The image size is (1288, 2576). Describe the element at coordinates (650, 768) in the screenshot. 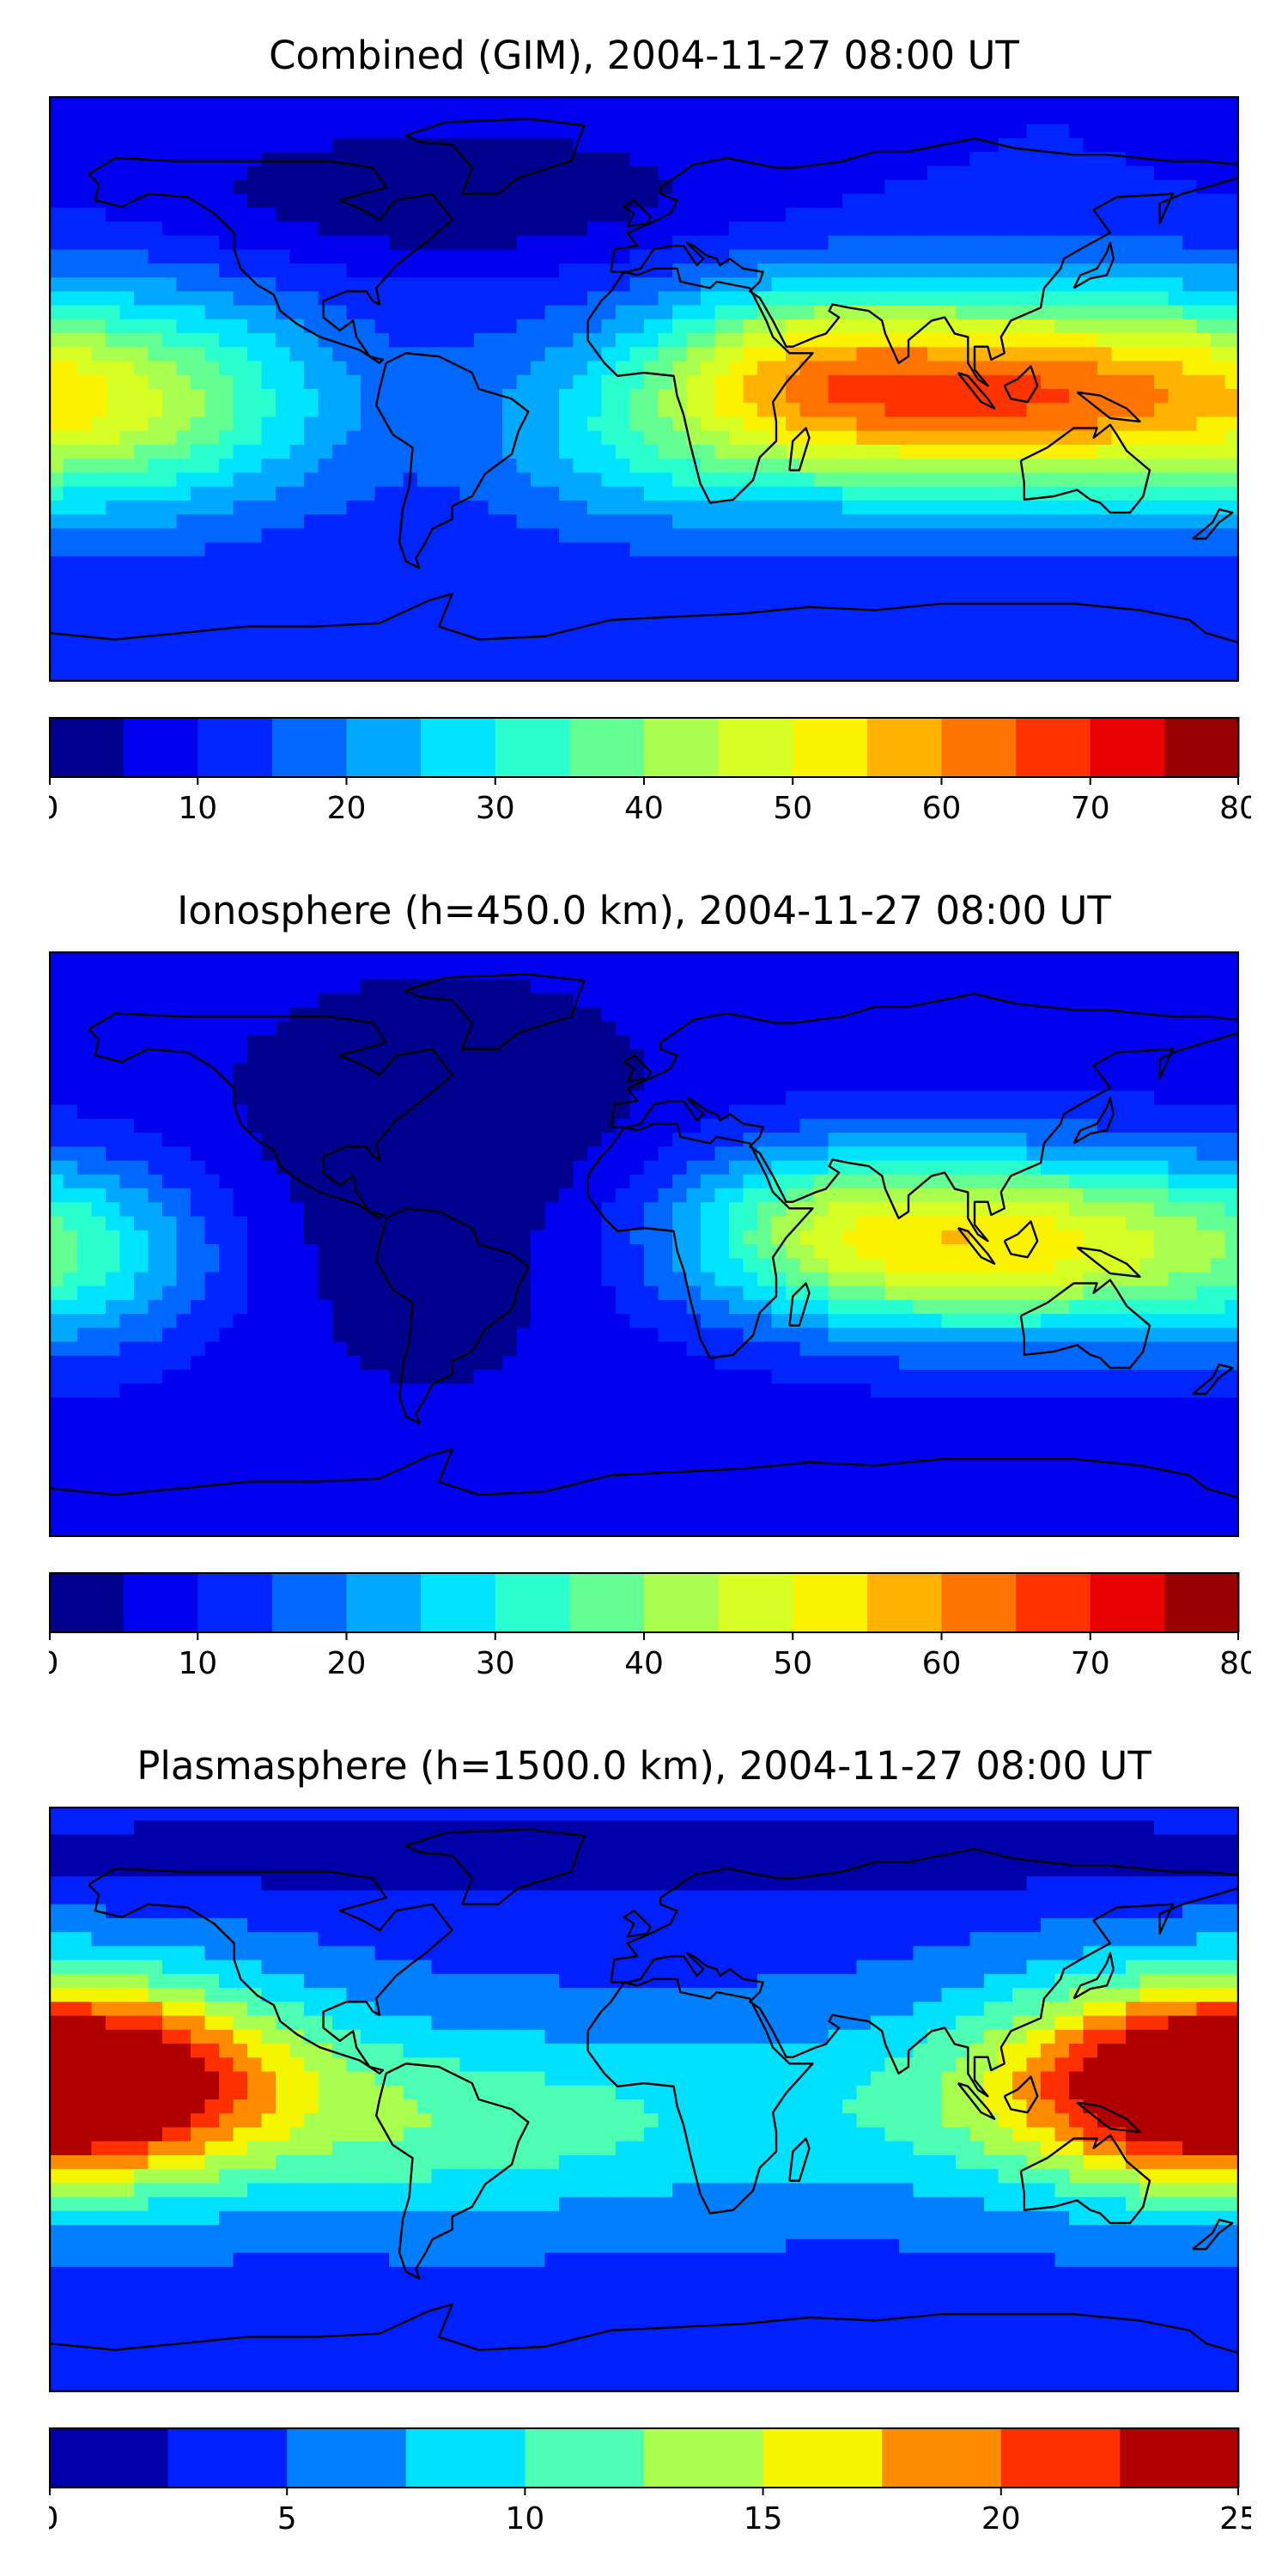

I see `combined-colorbar: 01020304050607080` at that location.